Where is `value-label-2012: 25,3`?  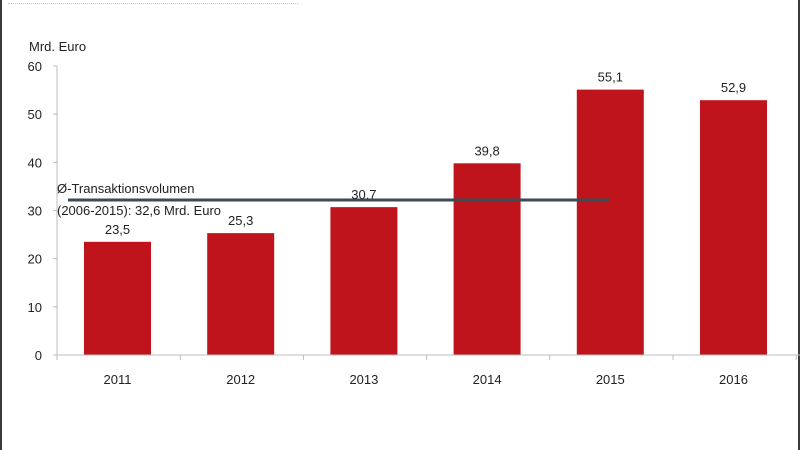
value-label-2012: 25,3 is located at coordinates (240, 220).